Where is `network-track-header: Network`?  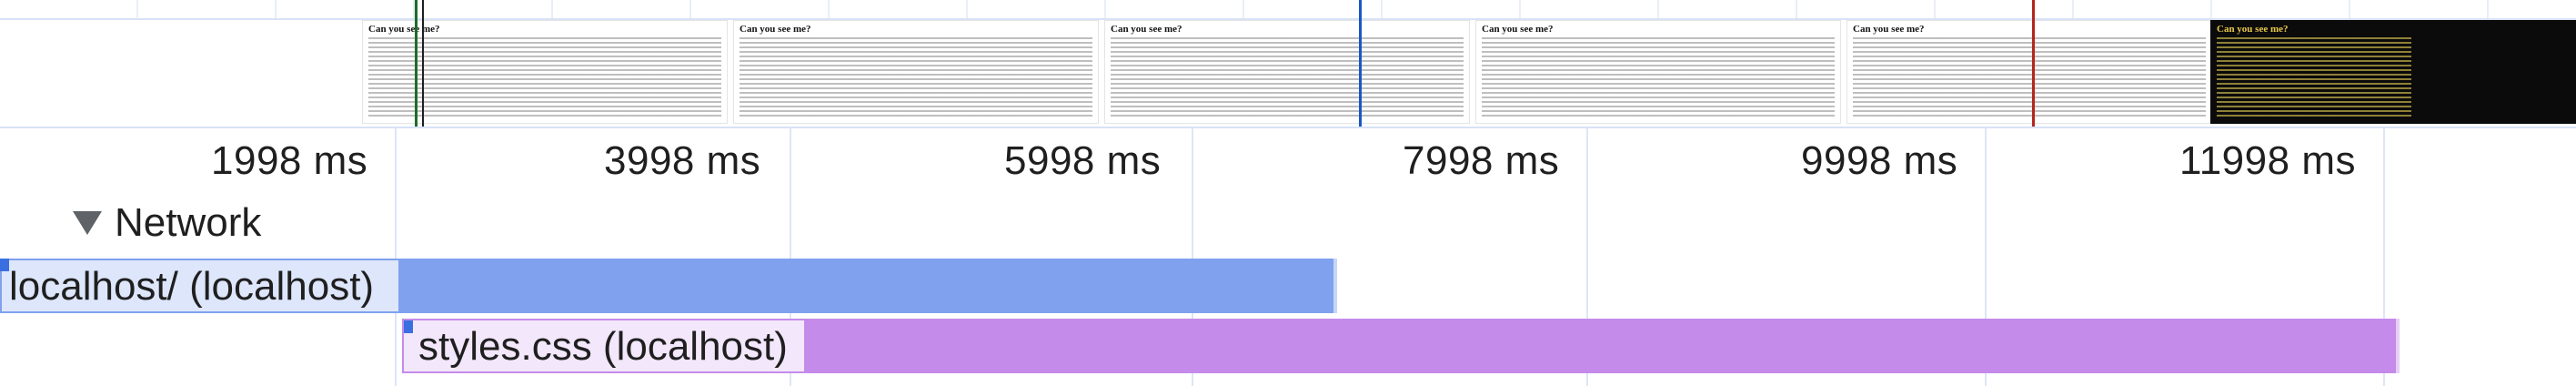 network-track-header: Network is located at coordinates (167, 223).